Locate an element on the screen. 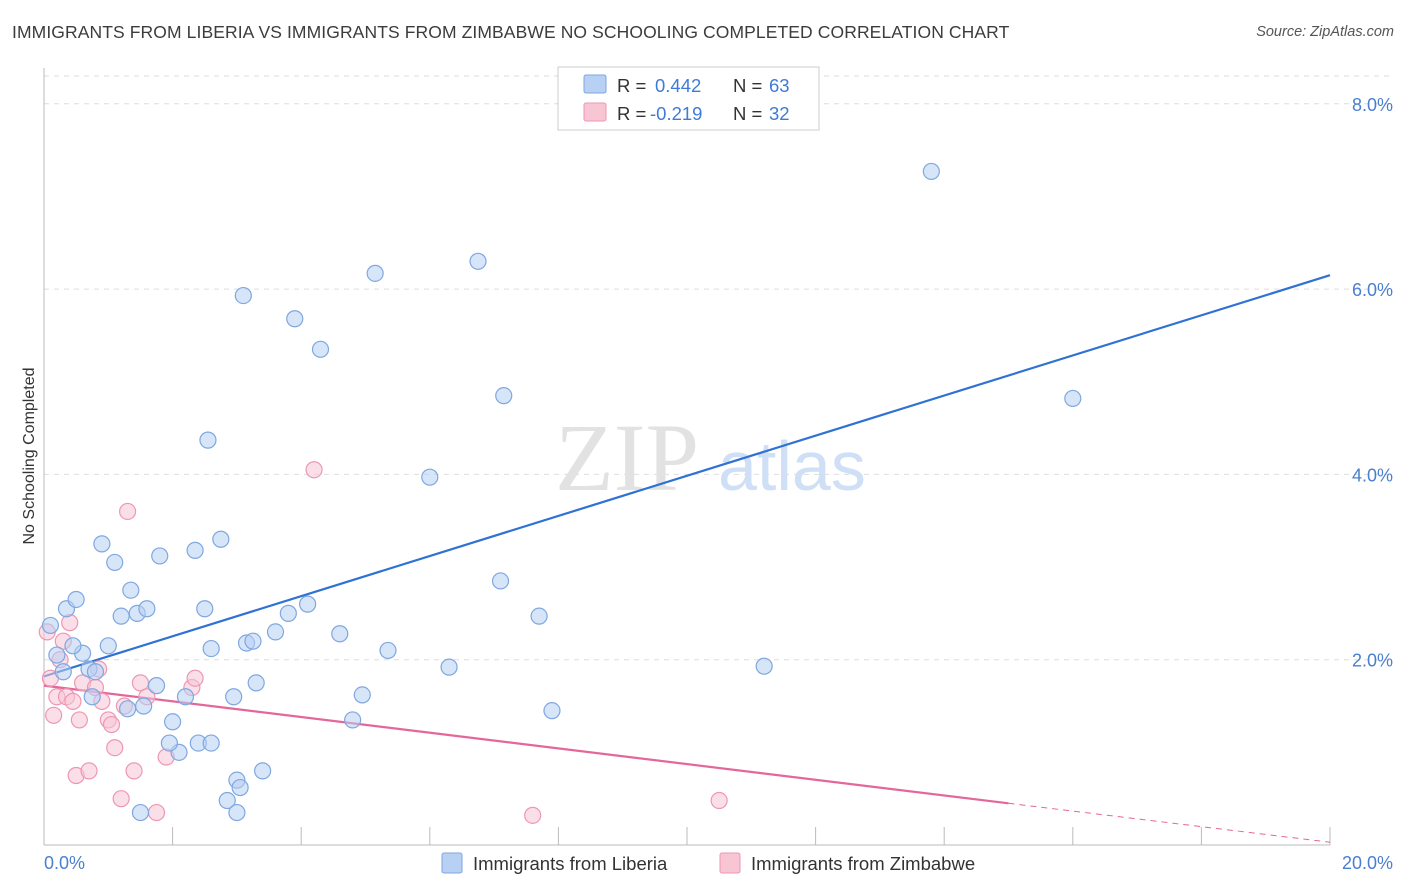  y-axis-label: No Schooling Completed is located at coordinates (29, 456).